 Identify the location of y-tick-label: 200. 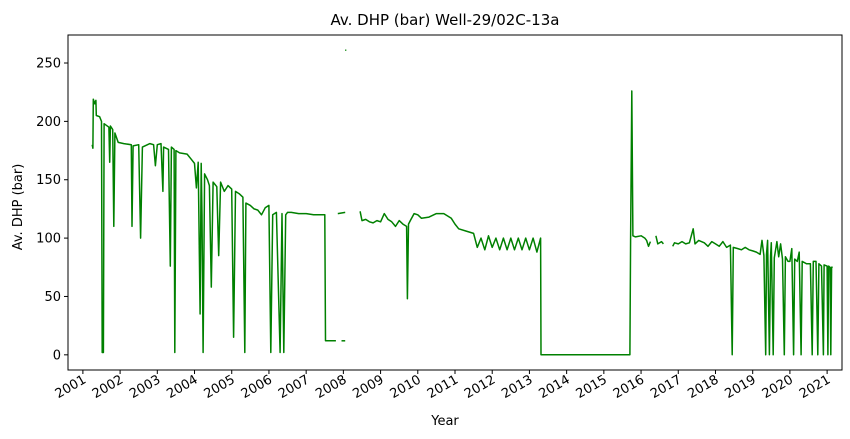
(48, 122).